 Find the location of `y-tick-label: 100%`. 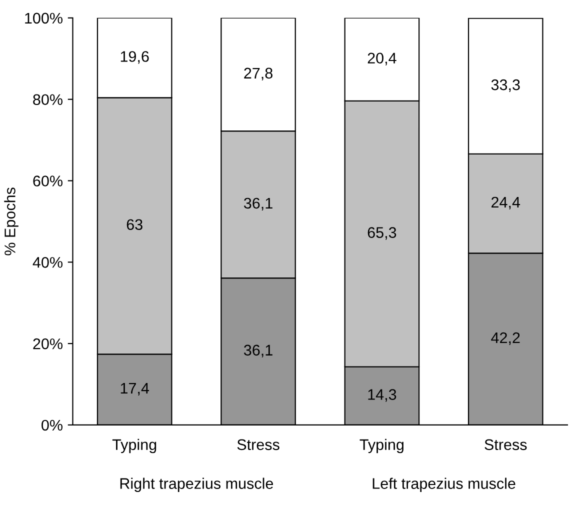

y-tick-label: 100% is located at coordinates (43, 18).